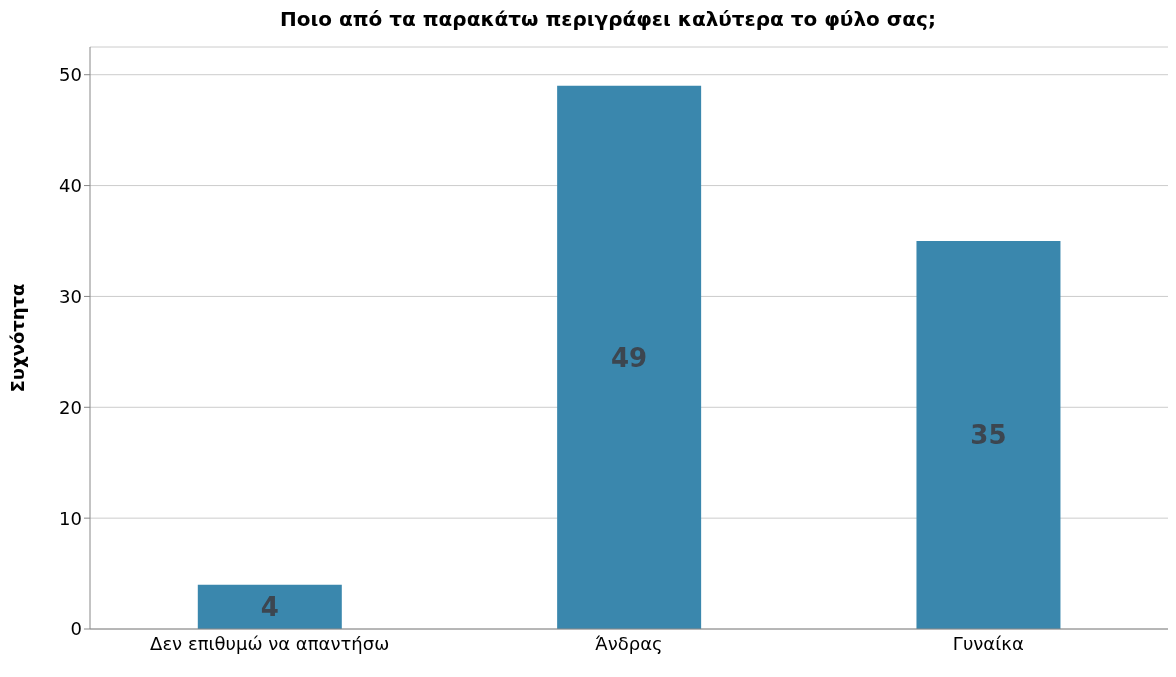 Image resolution: width=1176 pixels, height=677 pixels. What do you see at coordinates (76, 629) in the screenshot?
I see `y-tick-label: 0` at bounding box center [76, 629].